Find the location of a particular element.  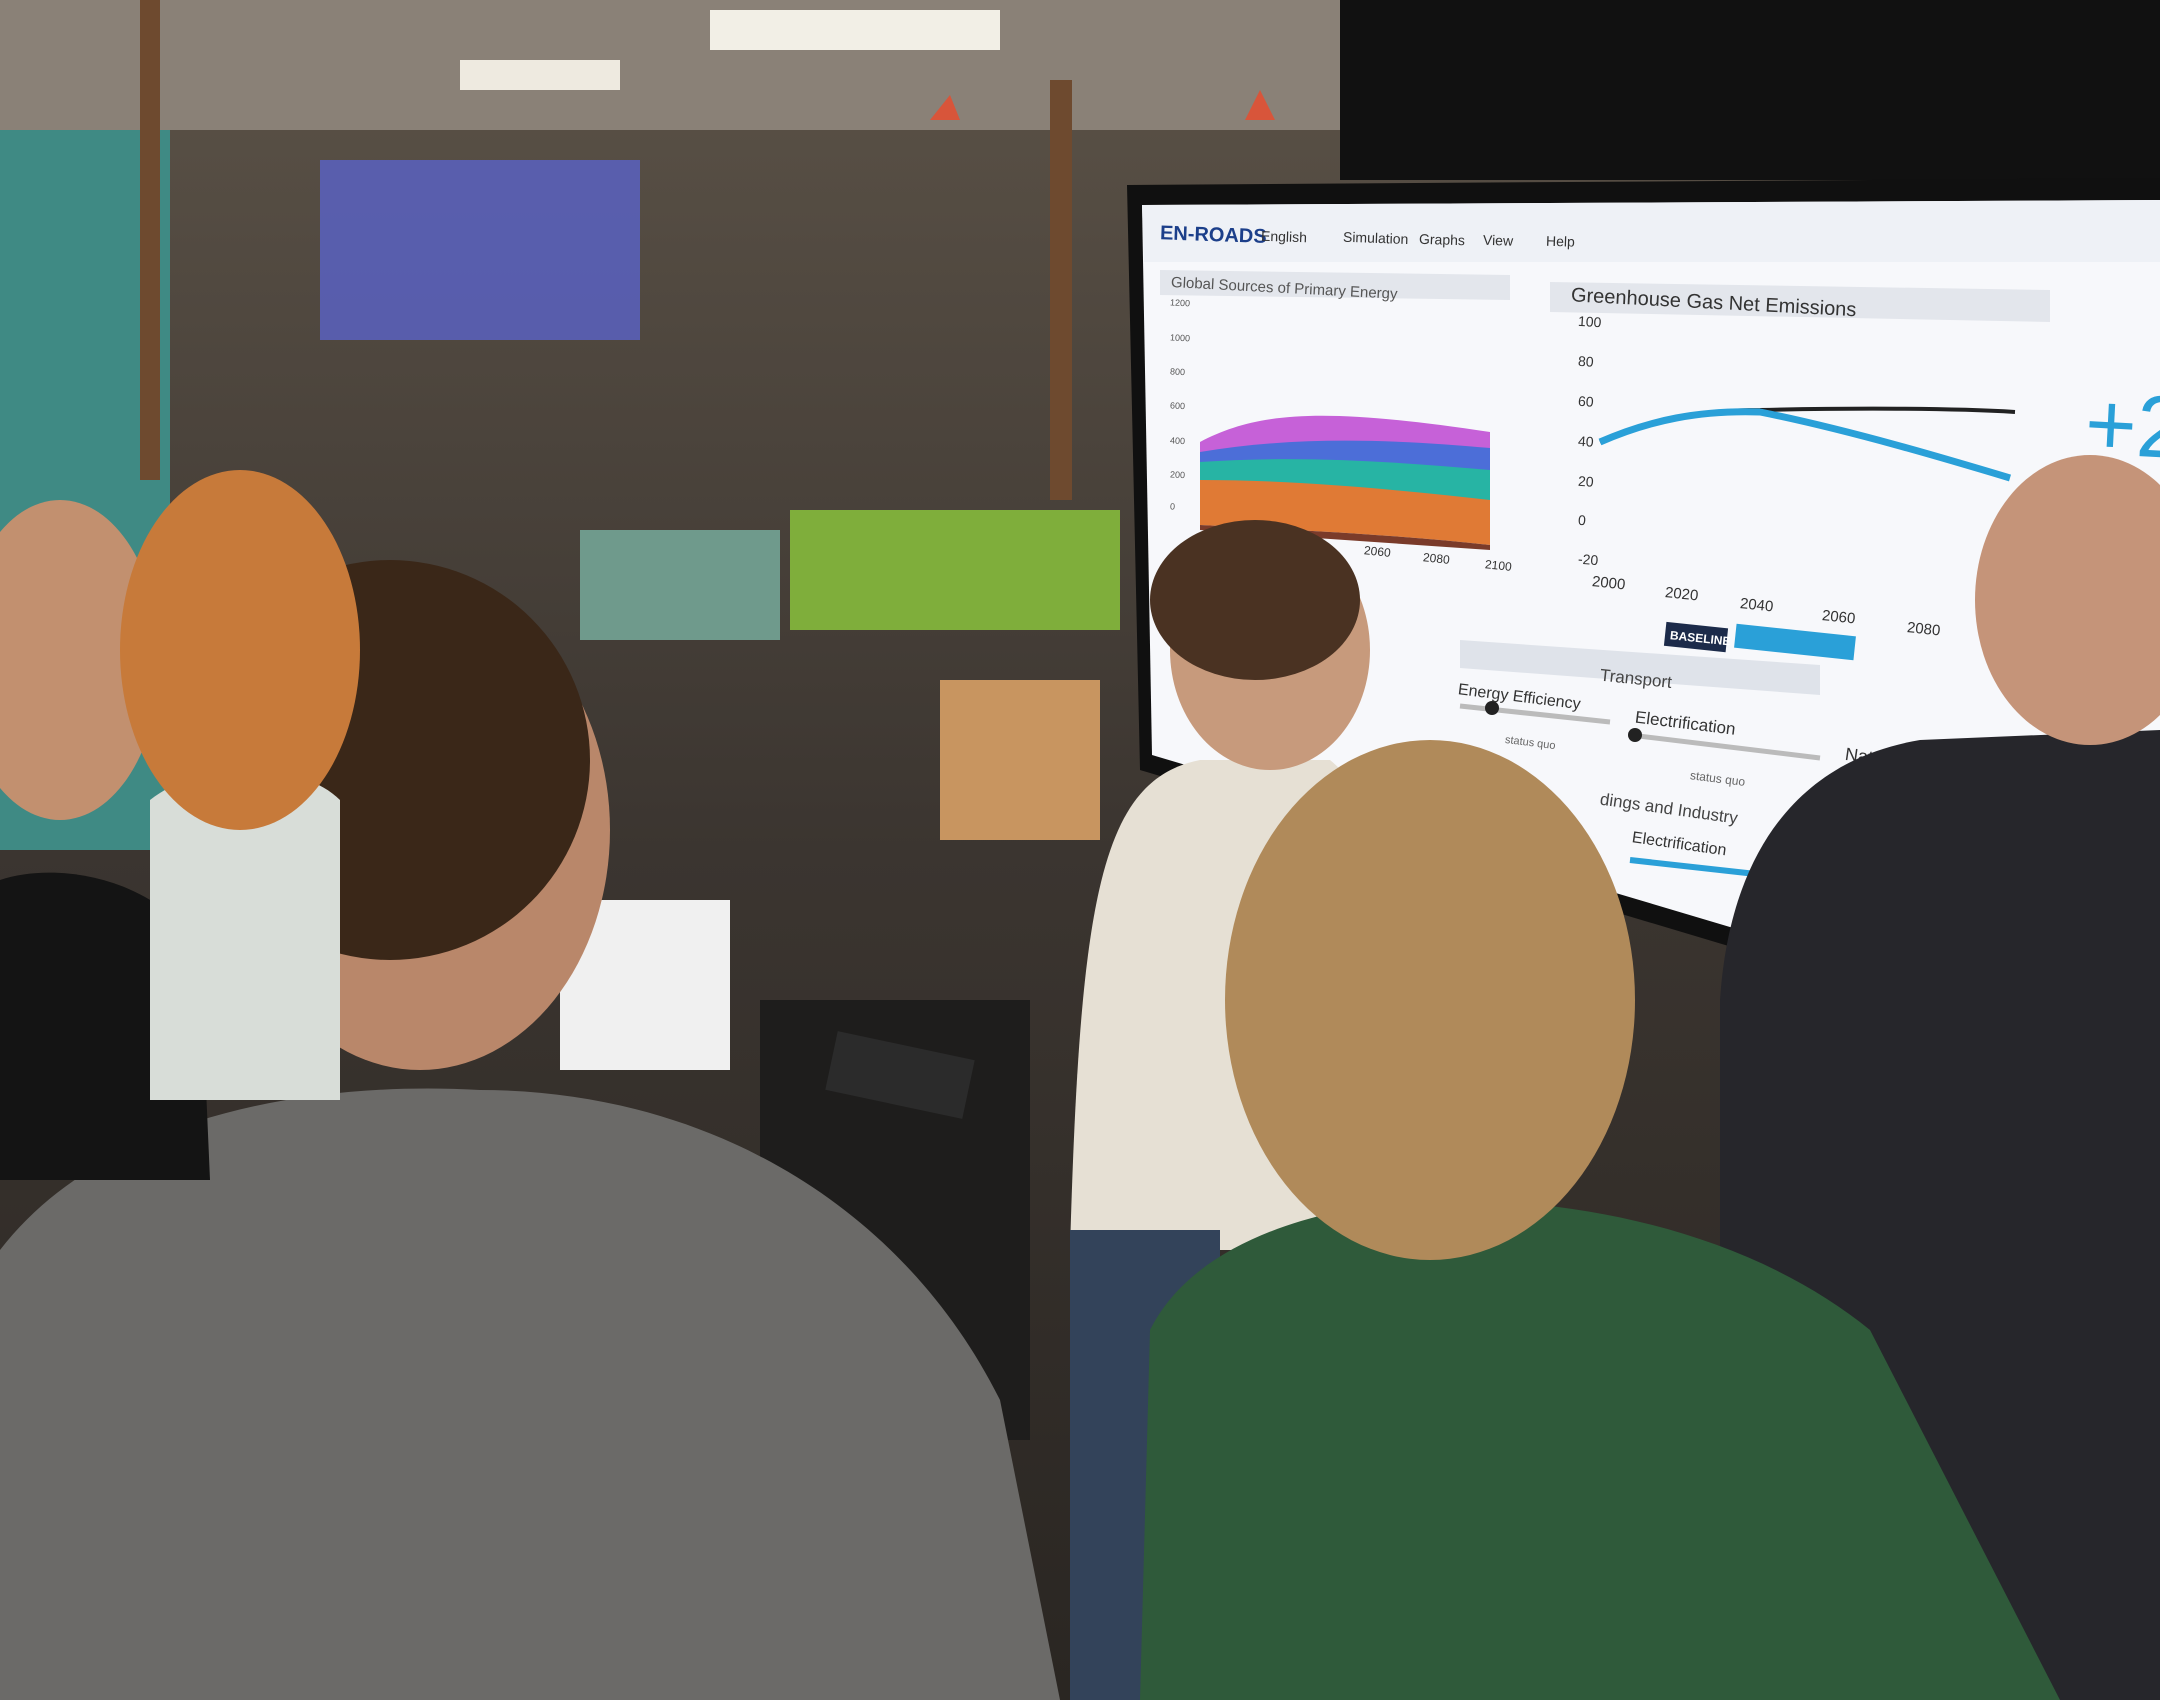

person-green-sweater is located at coordinates (1600, 1450).